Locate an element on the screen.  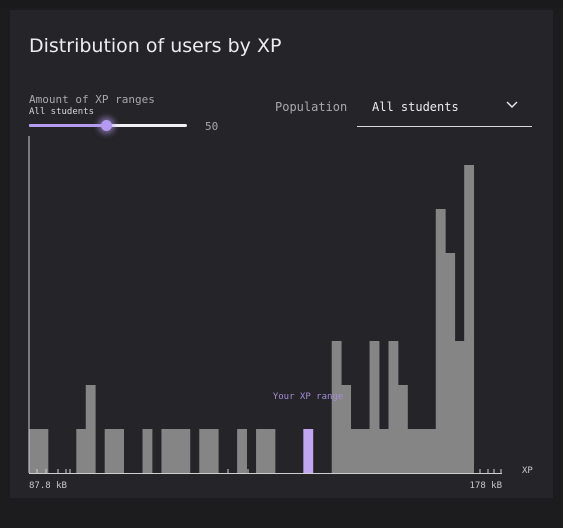
xp-ranges-sublabel: All students is located at coordinates (62, 112).